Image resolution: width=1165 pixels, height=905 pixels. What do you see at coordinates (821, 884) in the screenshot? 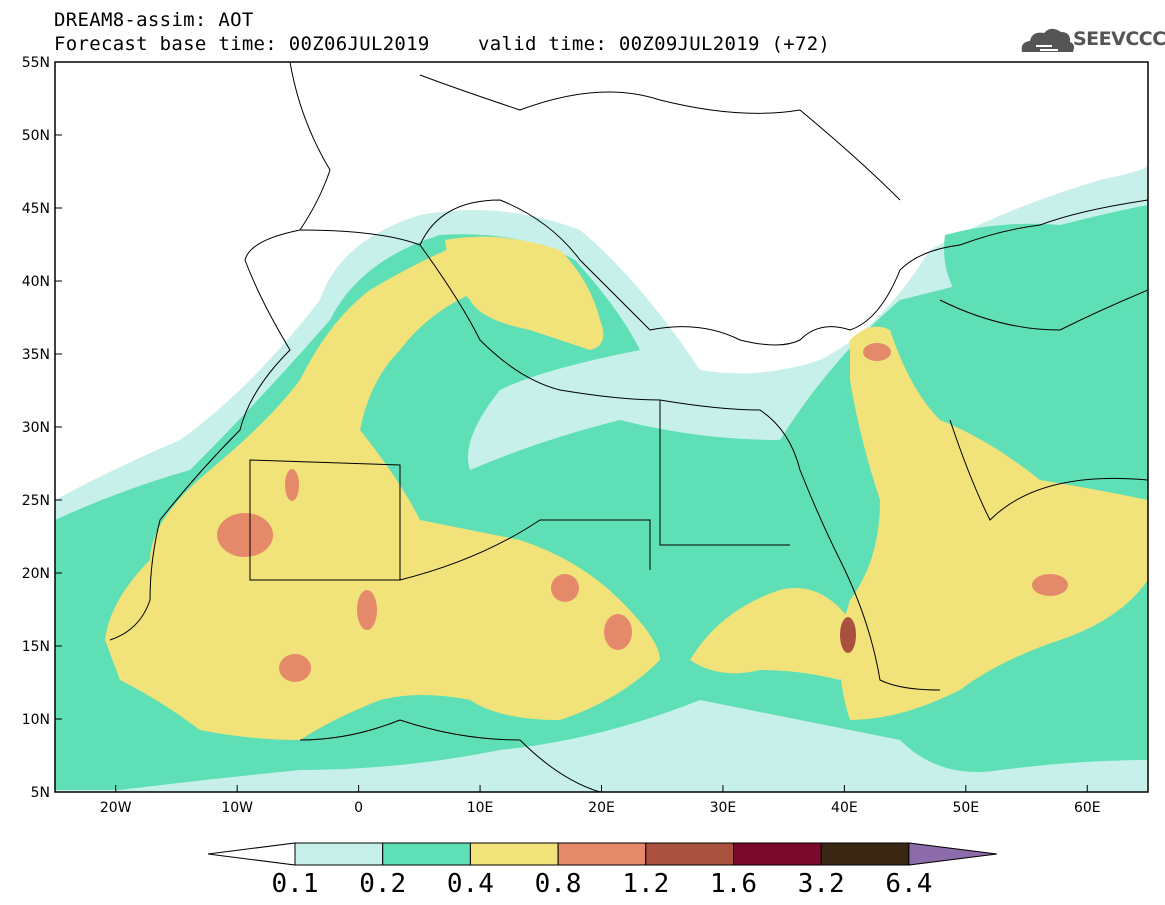
I see `colorbar-level-label: 3.2` at bounding box center [821, 884].